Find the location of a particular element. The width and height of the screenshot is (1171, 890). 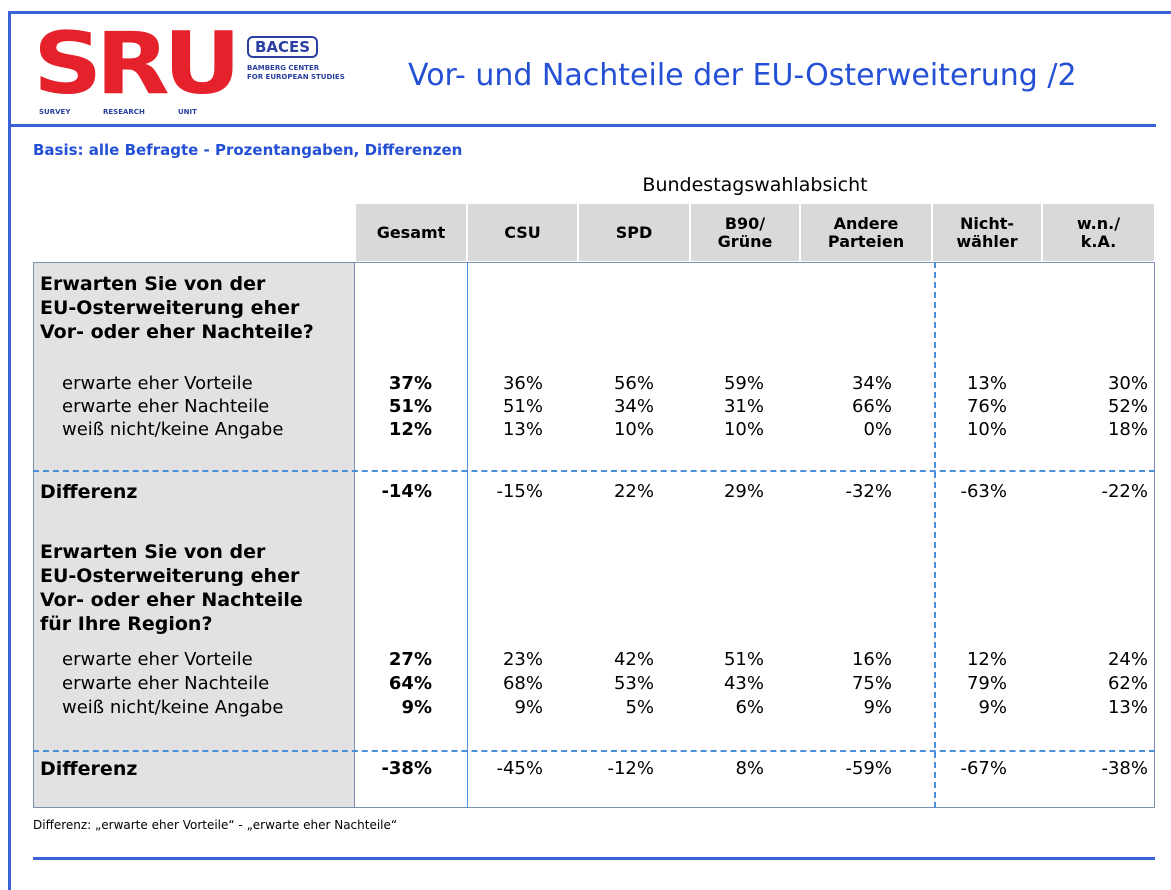

logo-main: SRU is located at coordinates (137, 64).